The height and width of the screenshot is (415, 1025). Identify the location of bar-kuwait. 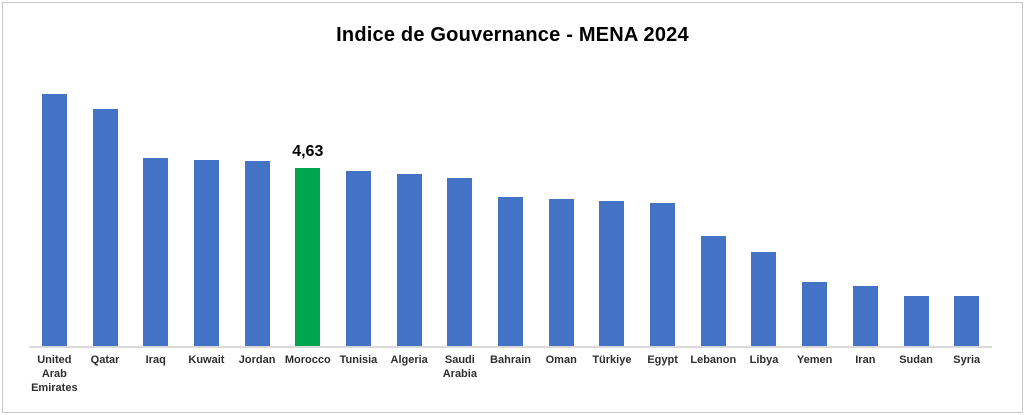
(206, 253).